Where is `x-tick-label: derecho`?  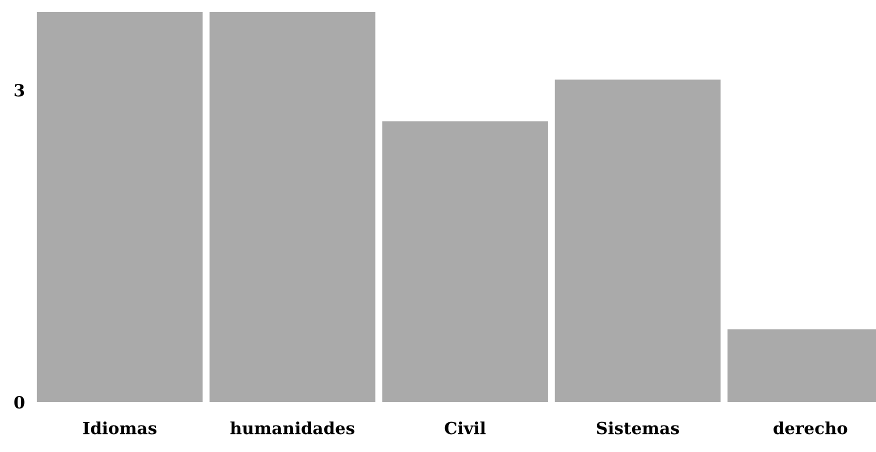
x-tick-label: derecho is located at coordinates (811, 427).